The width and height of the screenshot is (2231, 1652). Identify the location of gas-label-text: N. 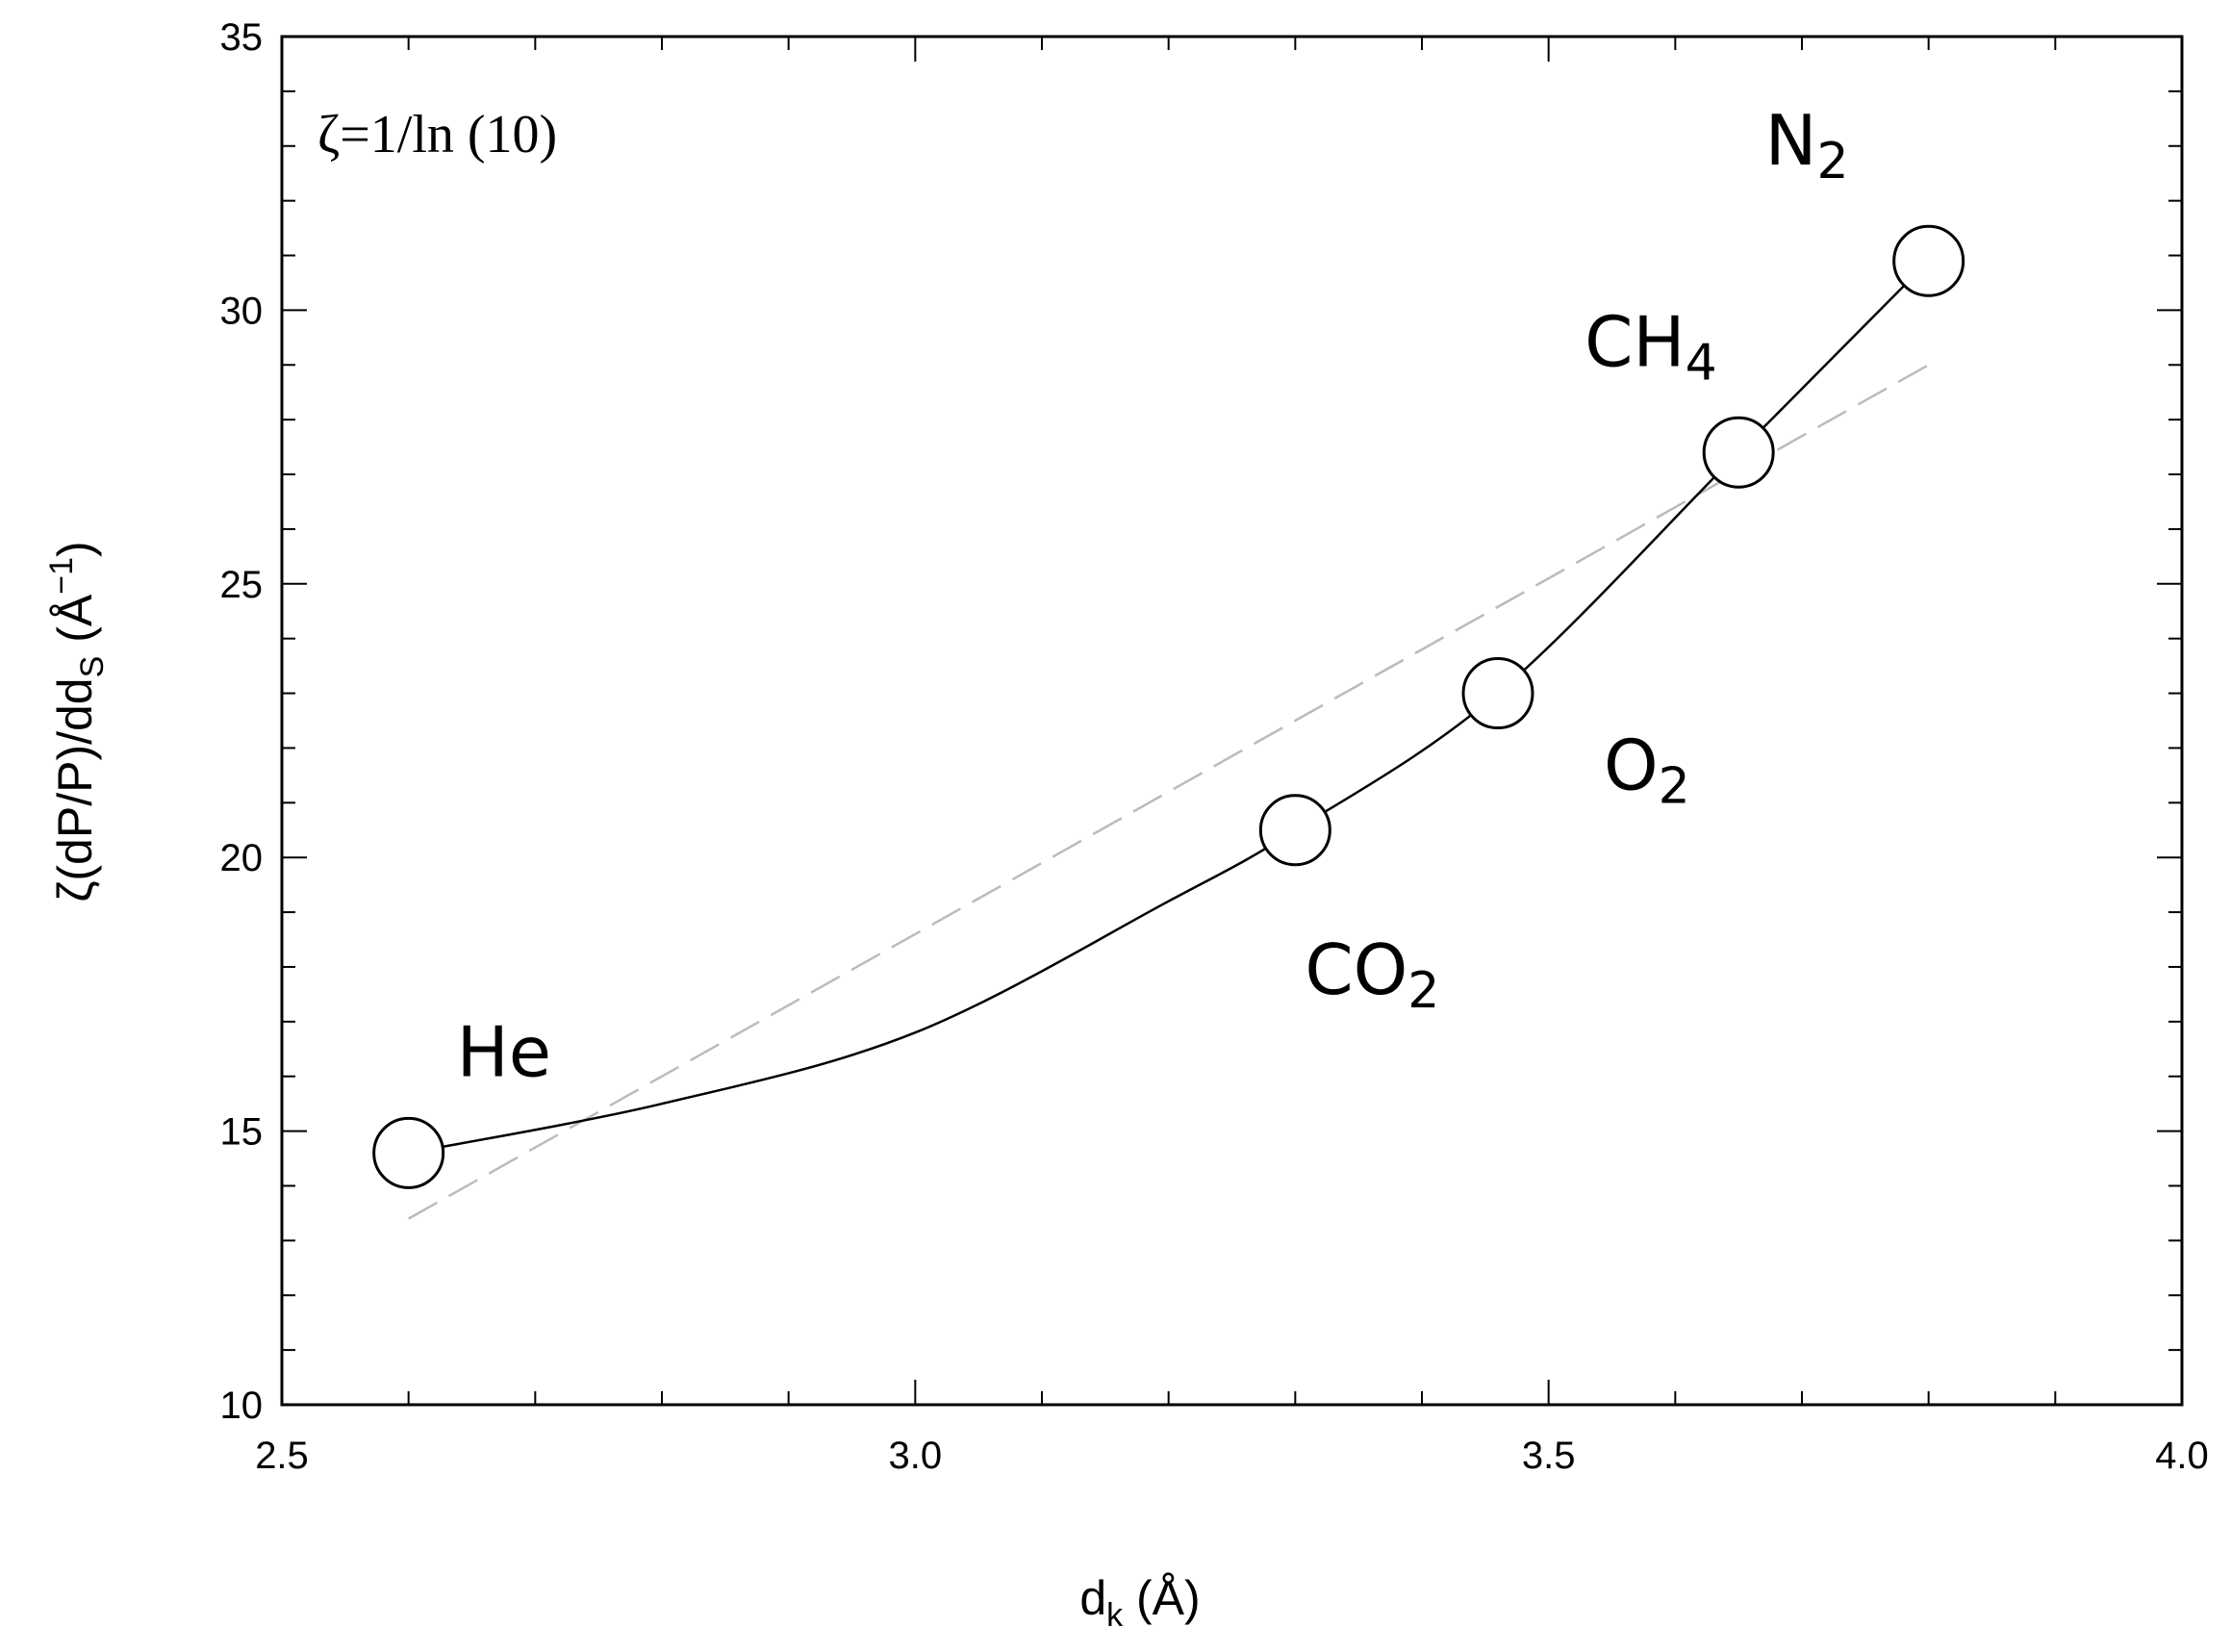
(1791, 140).